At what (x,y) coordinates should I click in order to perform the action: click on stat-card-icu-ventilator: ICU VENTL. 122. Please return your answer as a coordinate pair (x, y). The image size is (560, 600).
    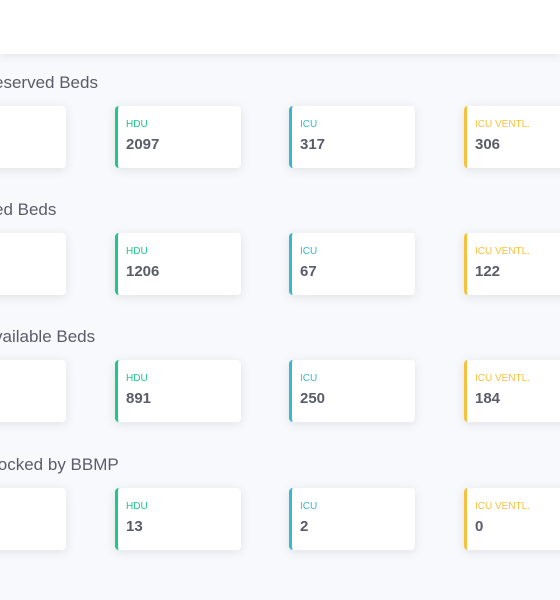
    Looking at the image, I should click on (512, 264).